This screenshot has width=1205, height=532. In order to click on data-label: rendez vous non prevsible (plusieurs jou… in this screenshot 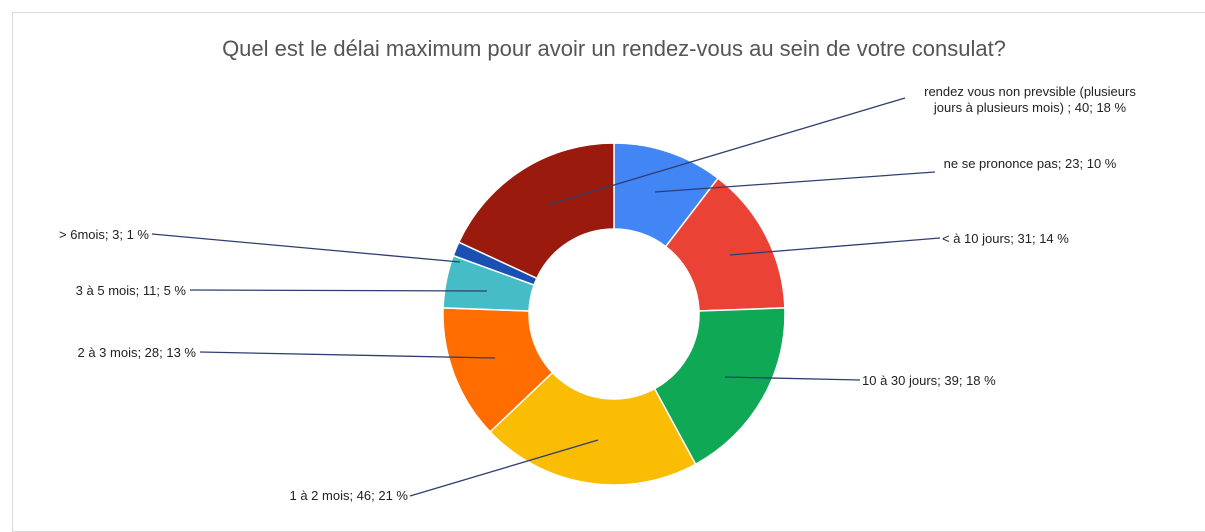, I will do `click(1030, 99)`.